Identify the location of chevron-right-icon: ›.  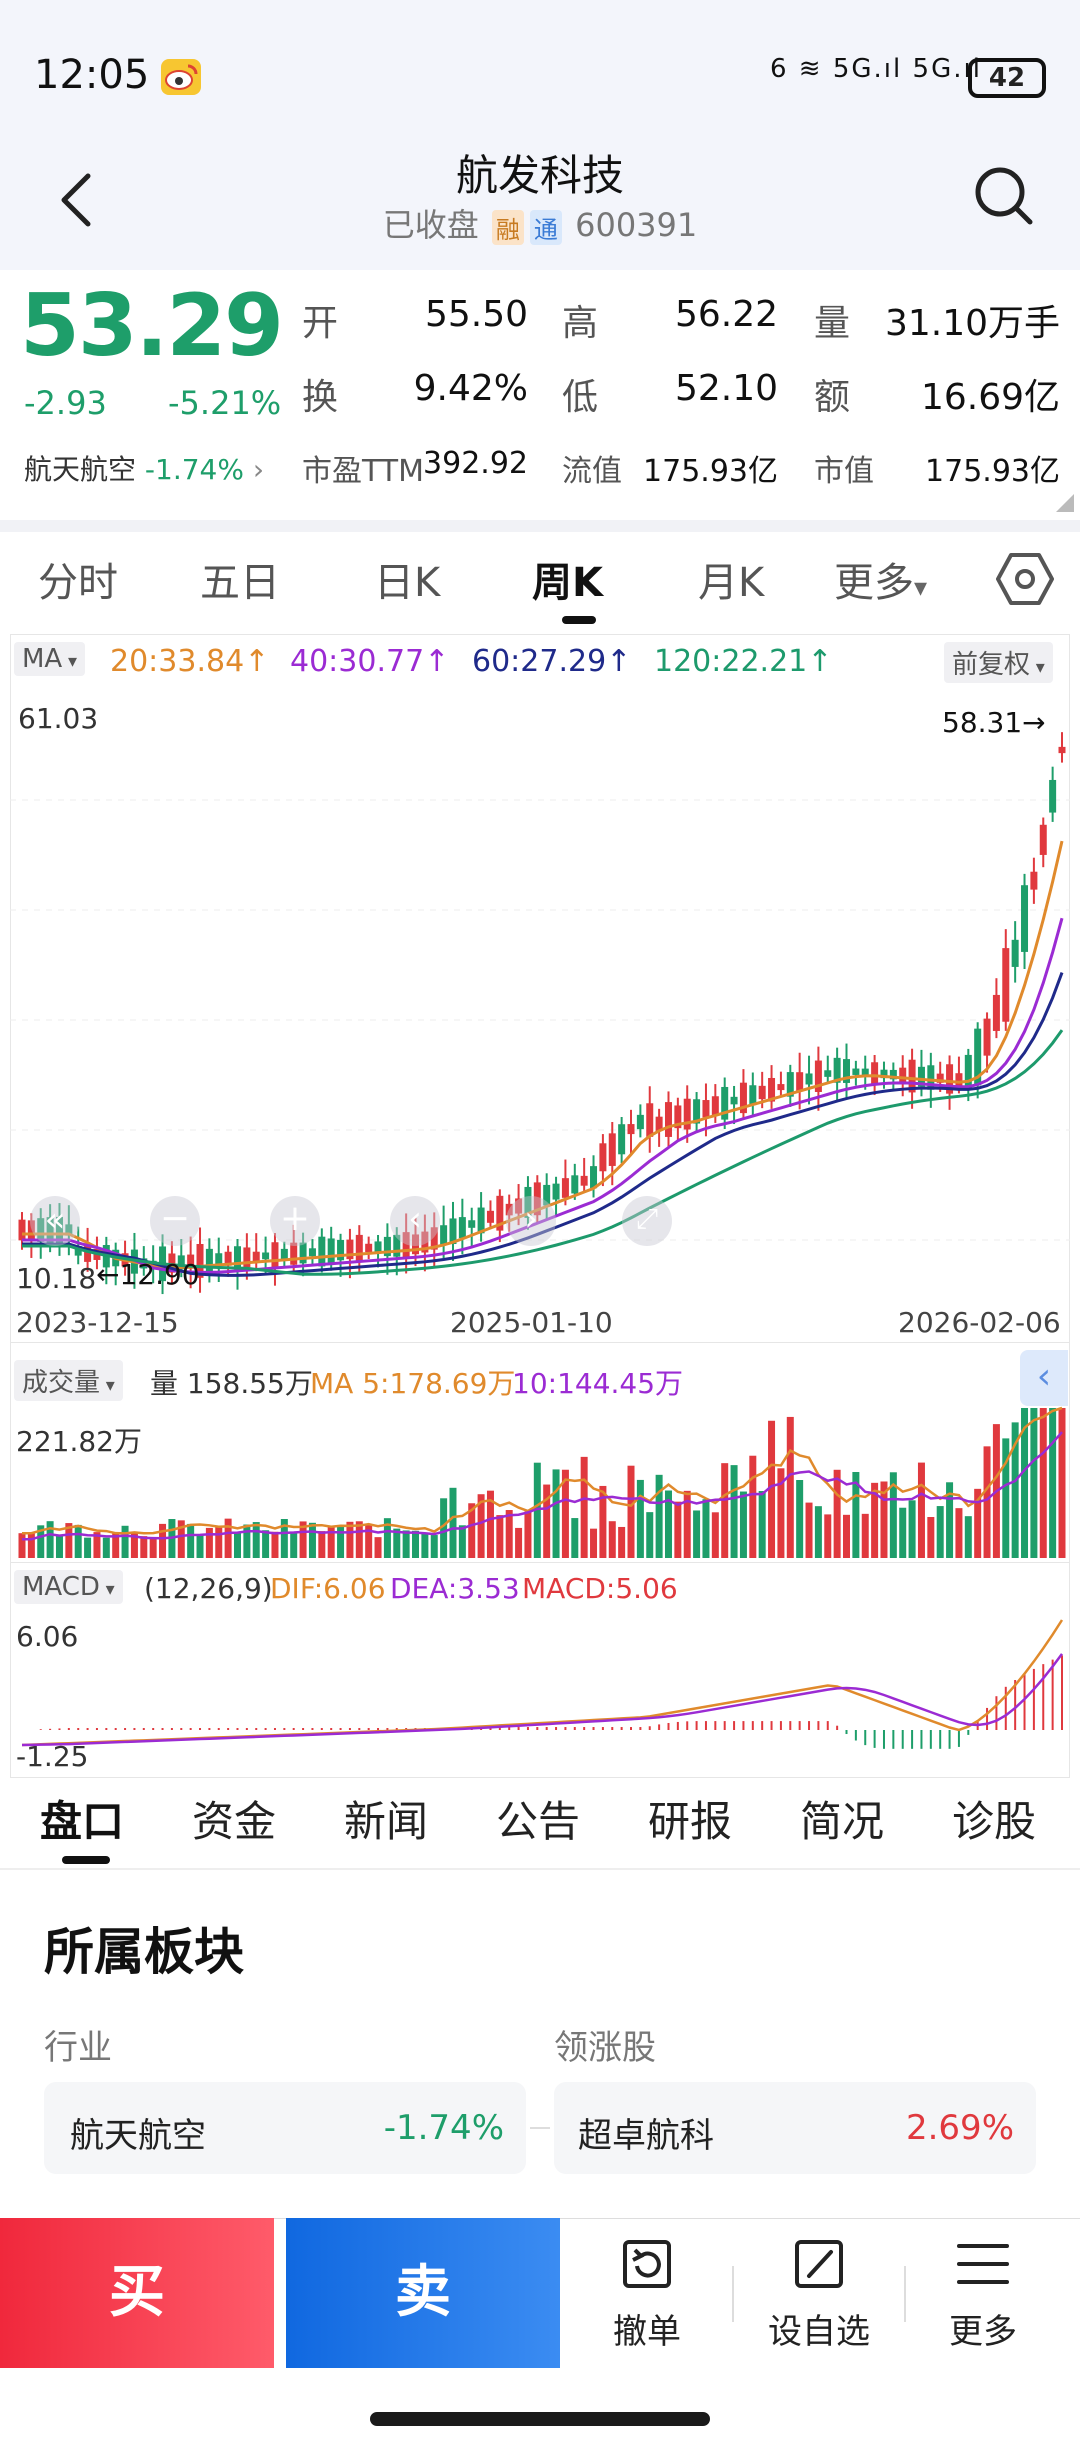
(258, 469).